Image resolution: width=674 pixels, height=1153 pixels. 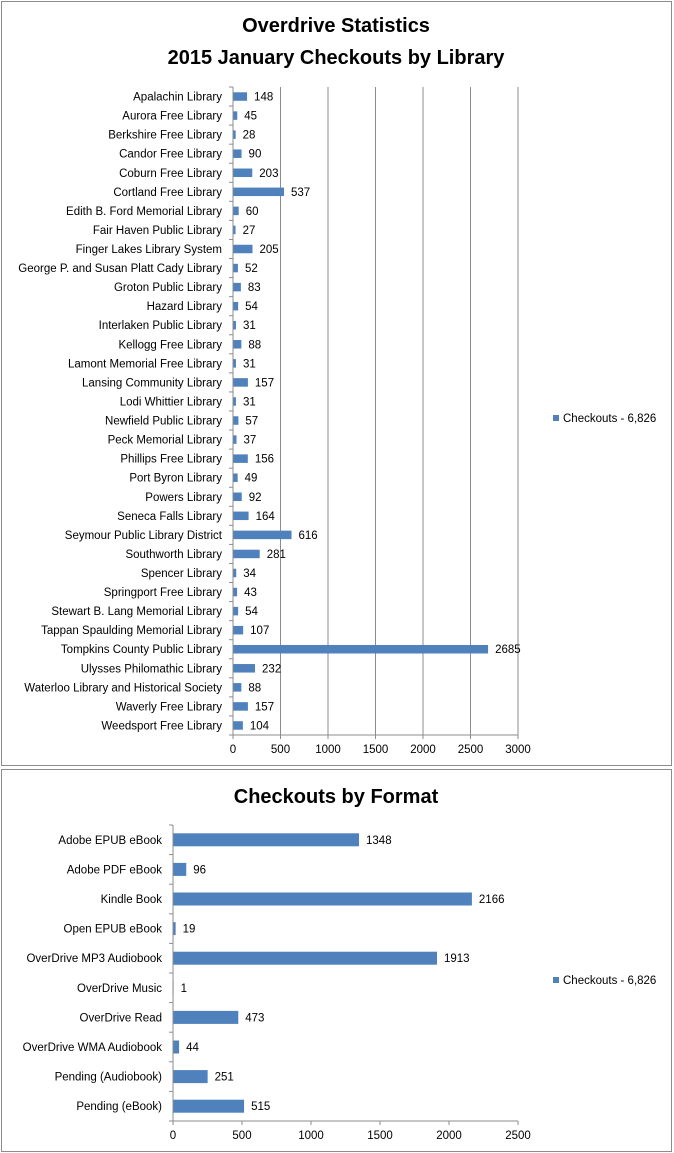 What do you see at coordinates (165, 441) in the screenshot?
I see `category-label: Peck Memorial Library` at bounding box center [165, 441].